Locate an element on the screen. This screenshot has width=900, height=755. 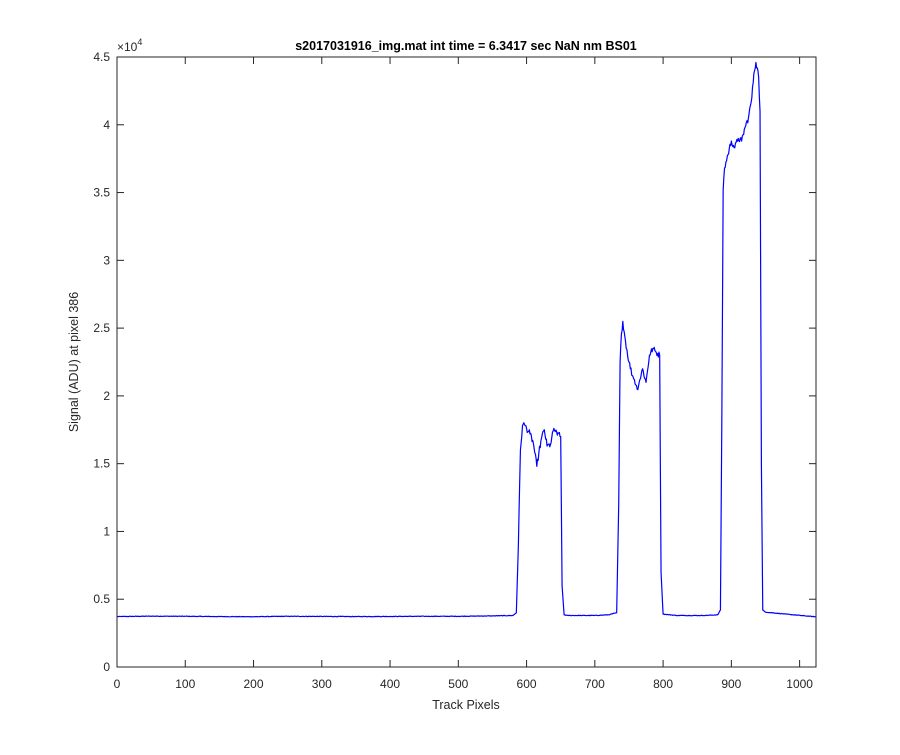
x-tick-label: 0 is located at coordinates (117, 684).